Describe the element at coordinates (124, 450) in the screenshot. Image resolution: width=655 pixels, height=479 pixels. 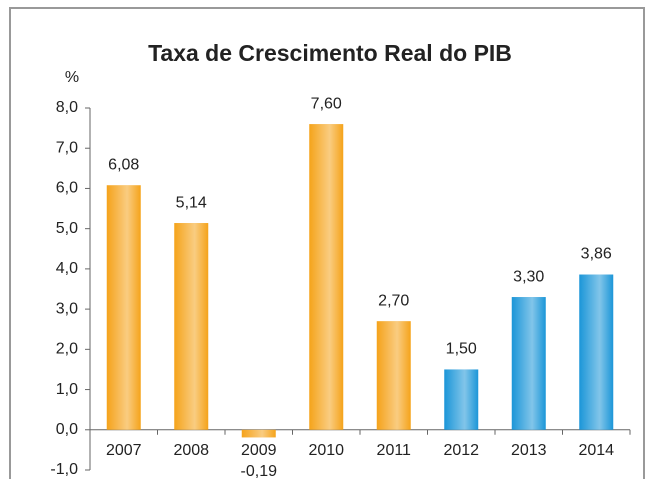
I see `x-tick-label: 2007` at that location.